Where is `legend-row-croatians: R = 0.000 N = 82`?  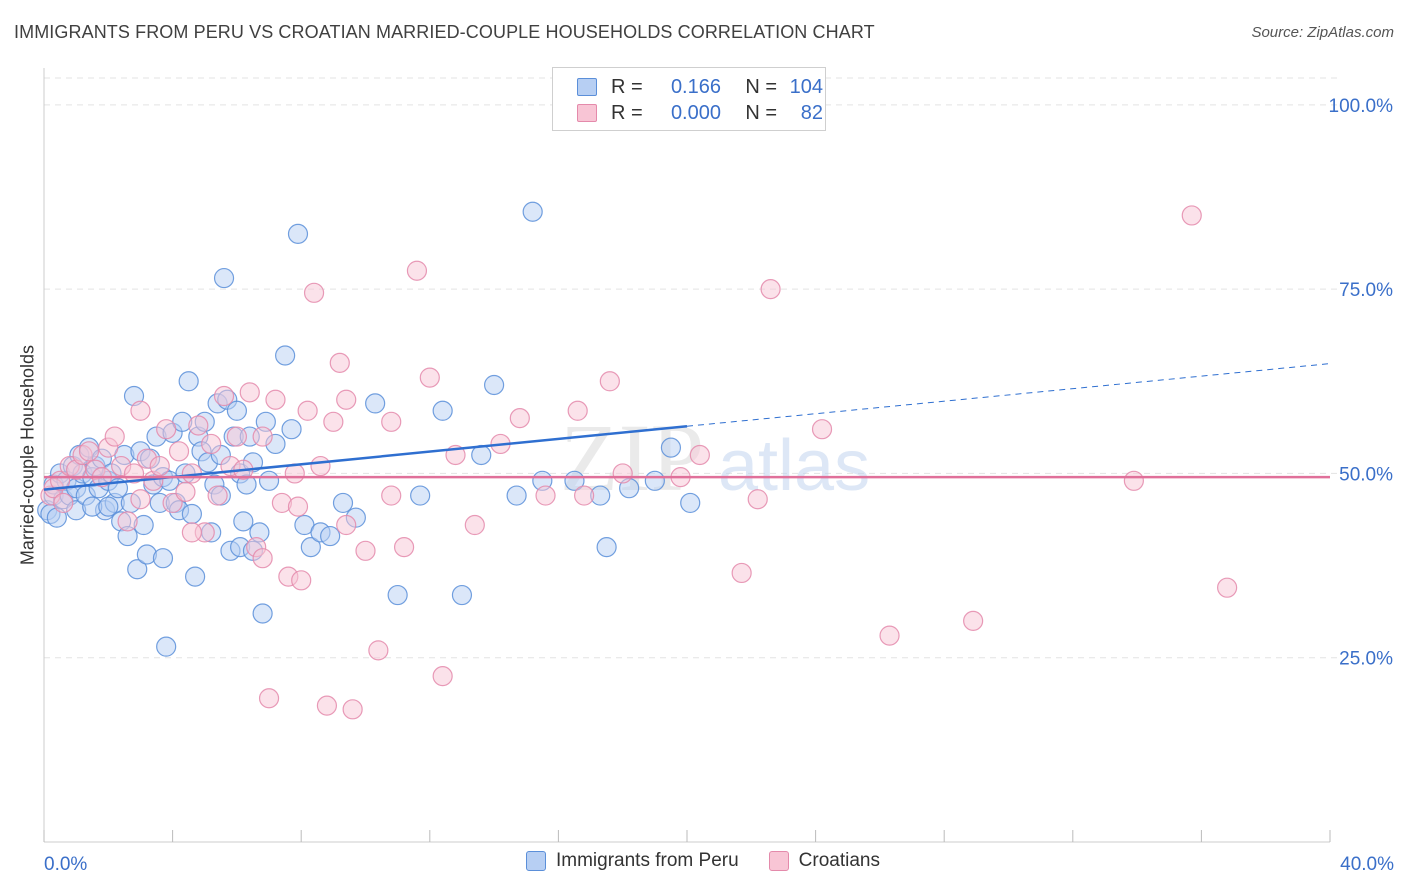 legend-row-croatians: R = 0.000 N = 82 is located at coordinates (700, 113).